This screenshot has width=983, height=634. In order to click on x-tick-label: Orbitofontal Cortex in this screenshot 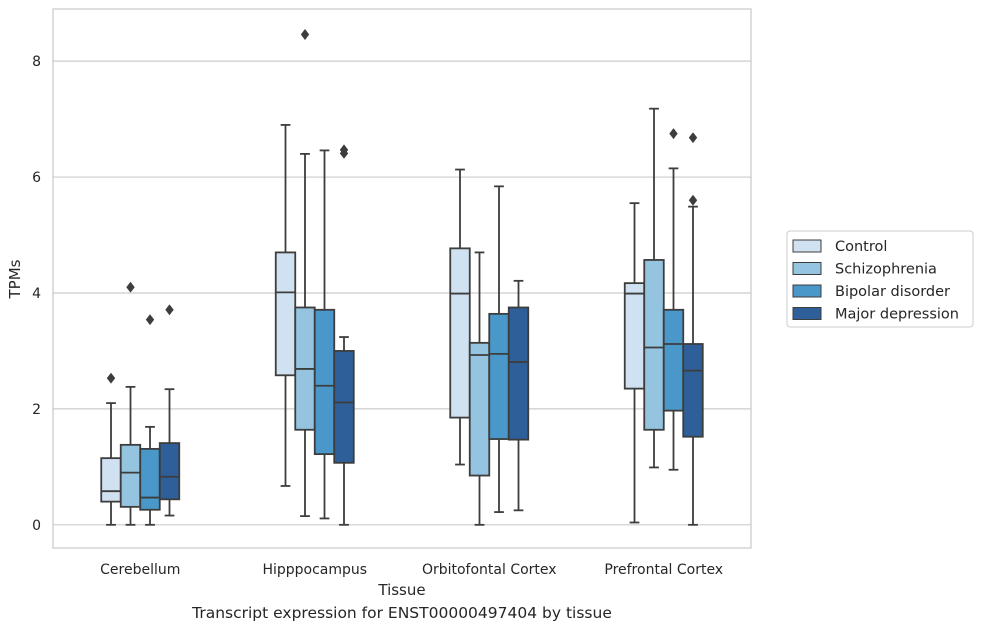, I will do `click(489, 570)`.